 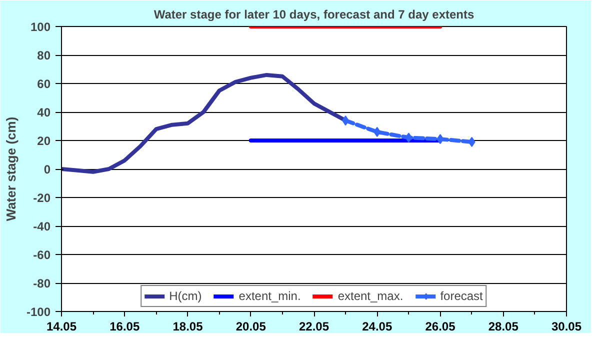 What do you see at coordinates (185, 296) in the screenshot?
I see `legend-label: H(cm)` at bounding box center [185, 296].